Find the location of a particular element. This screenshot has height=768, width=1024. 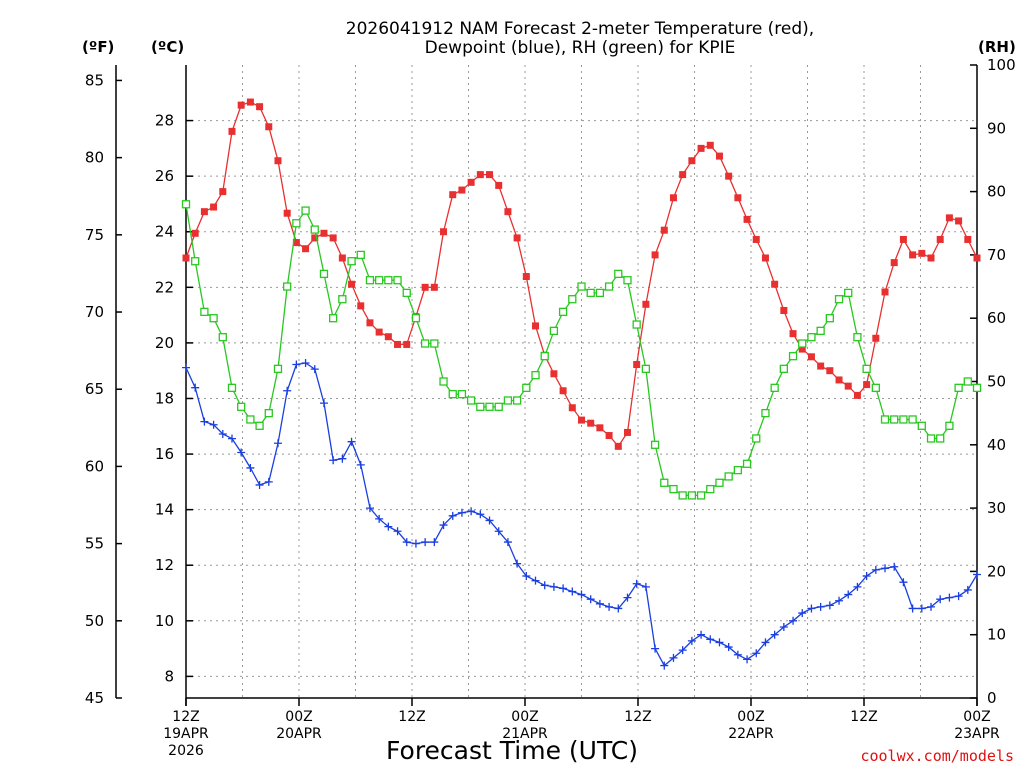

fahrenheit-tick-label: 60 is located at coordinates (94, 466).